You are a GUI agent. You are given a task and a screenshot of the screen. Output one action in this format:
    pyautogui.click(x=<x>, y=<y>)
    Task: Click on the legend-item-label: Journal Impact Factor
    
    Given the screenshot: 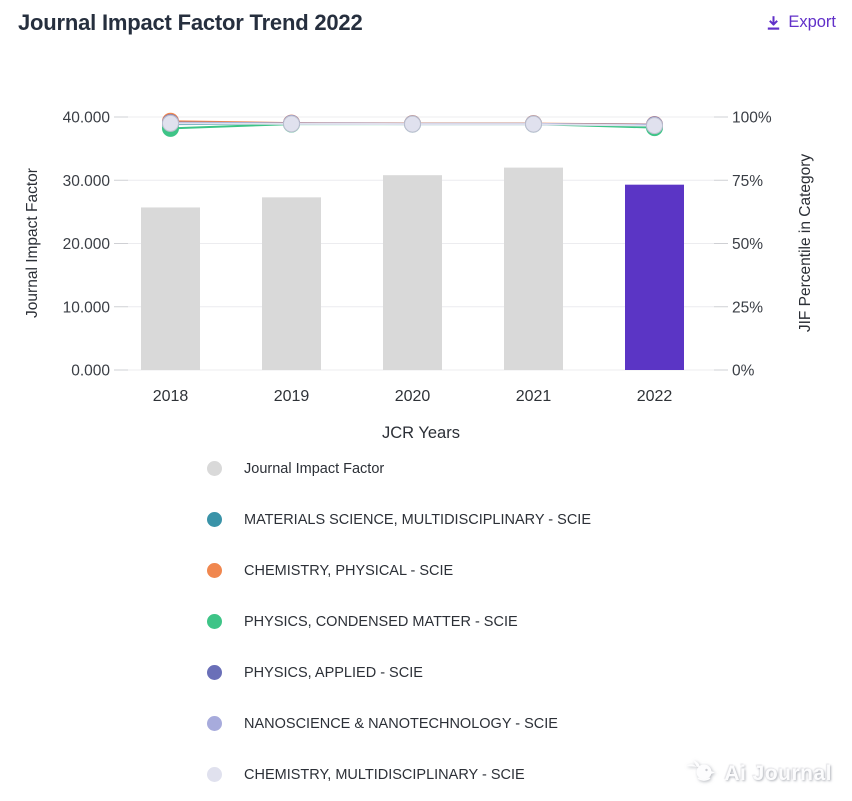 What is the action you would take?
    pyautogui.click(x=314, y=468)
    